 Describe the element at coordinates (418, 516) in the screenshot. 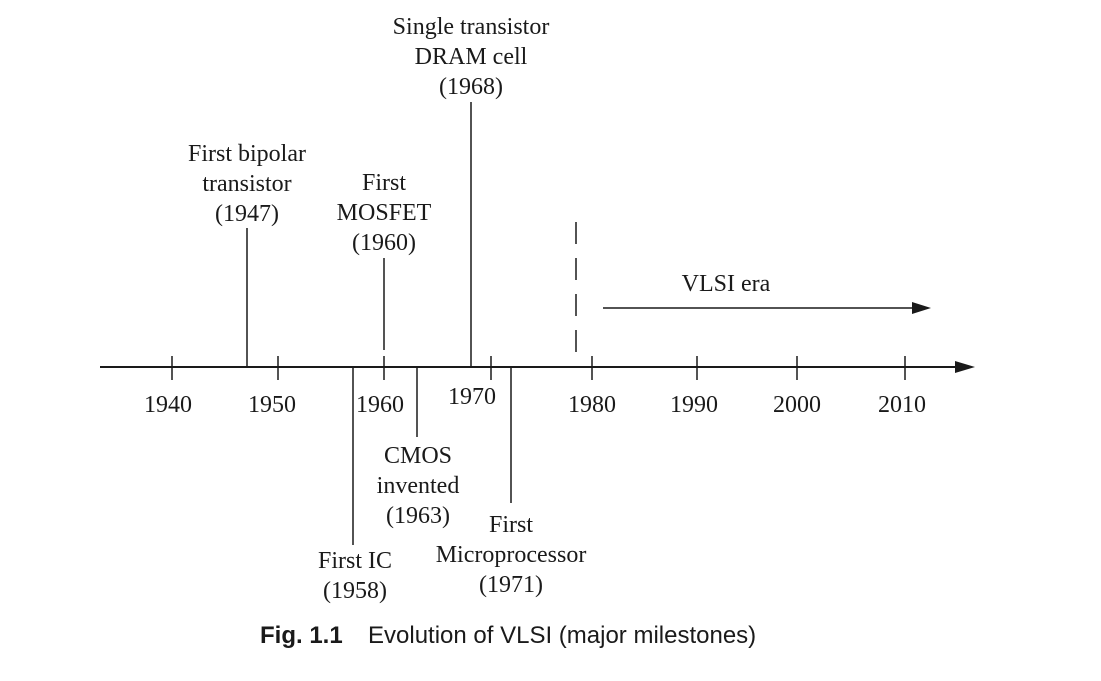

I see `milestone-cmos-line3: (1963)` at that location.